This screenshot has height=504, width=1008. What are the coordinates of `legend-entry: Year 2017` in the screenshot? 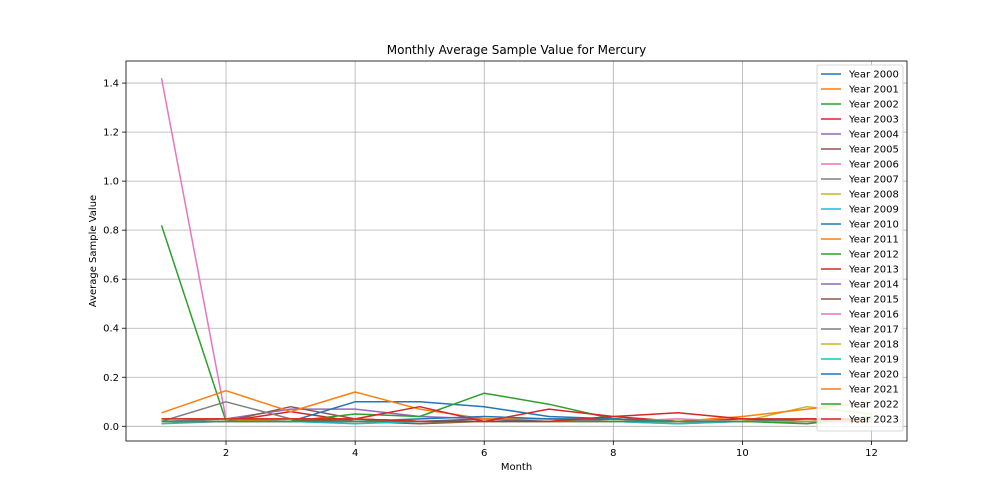 It's located at (873, 330).